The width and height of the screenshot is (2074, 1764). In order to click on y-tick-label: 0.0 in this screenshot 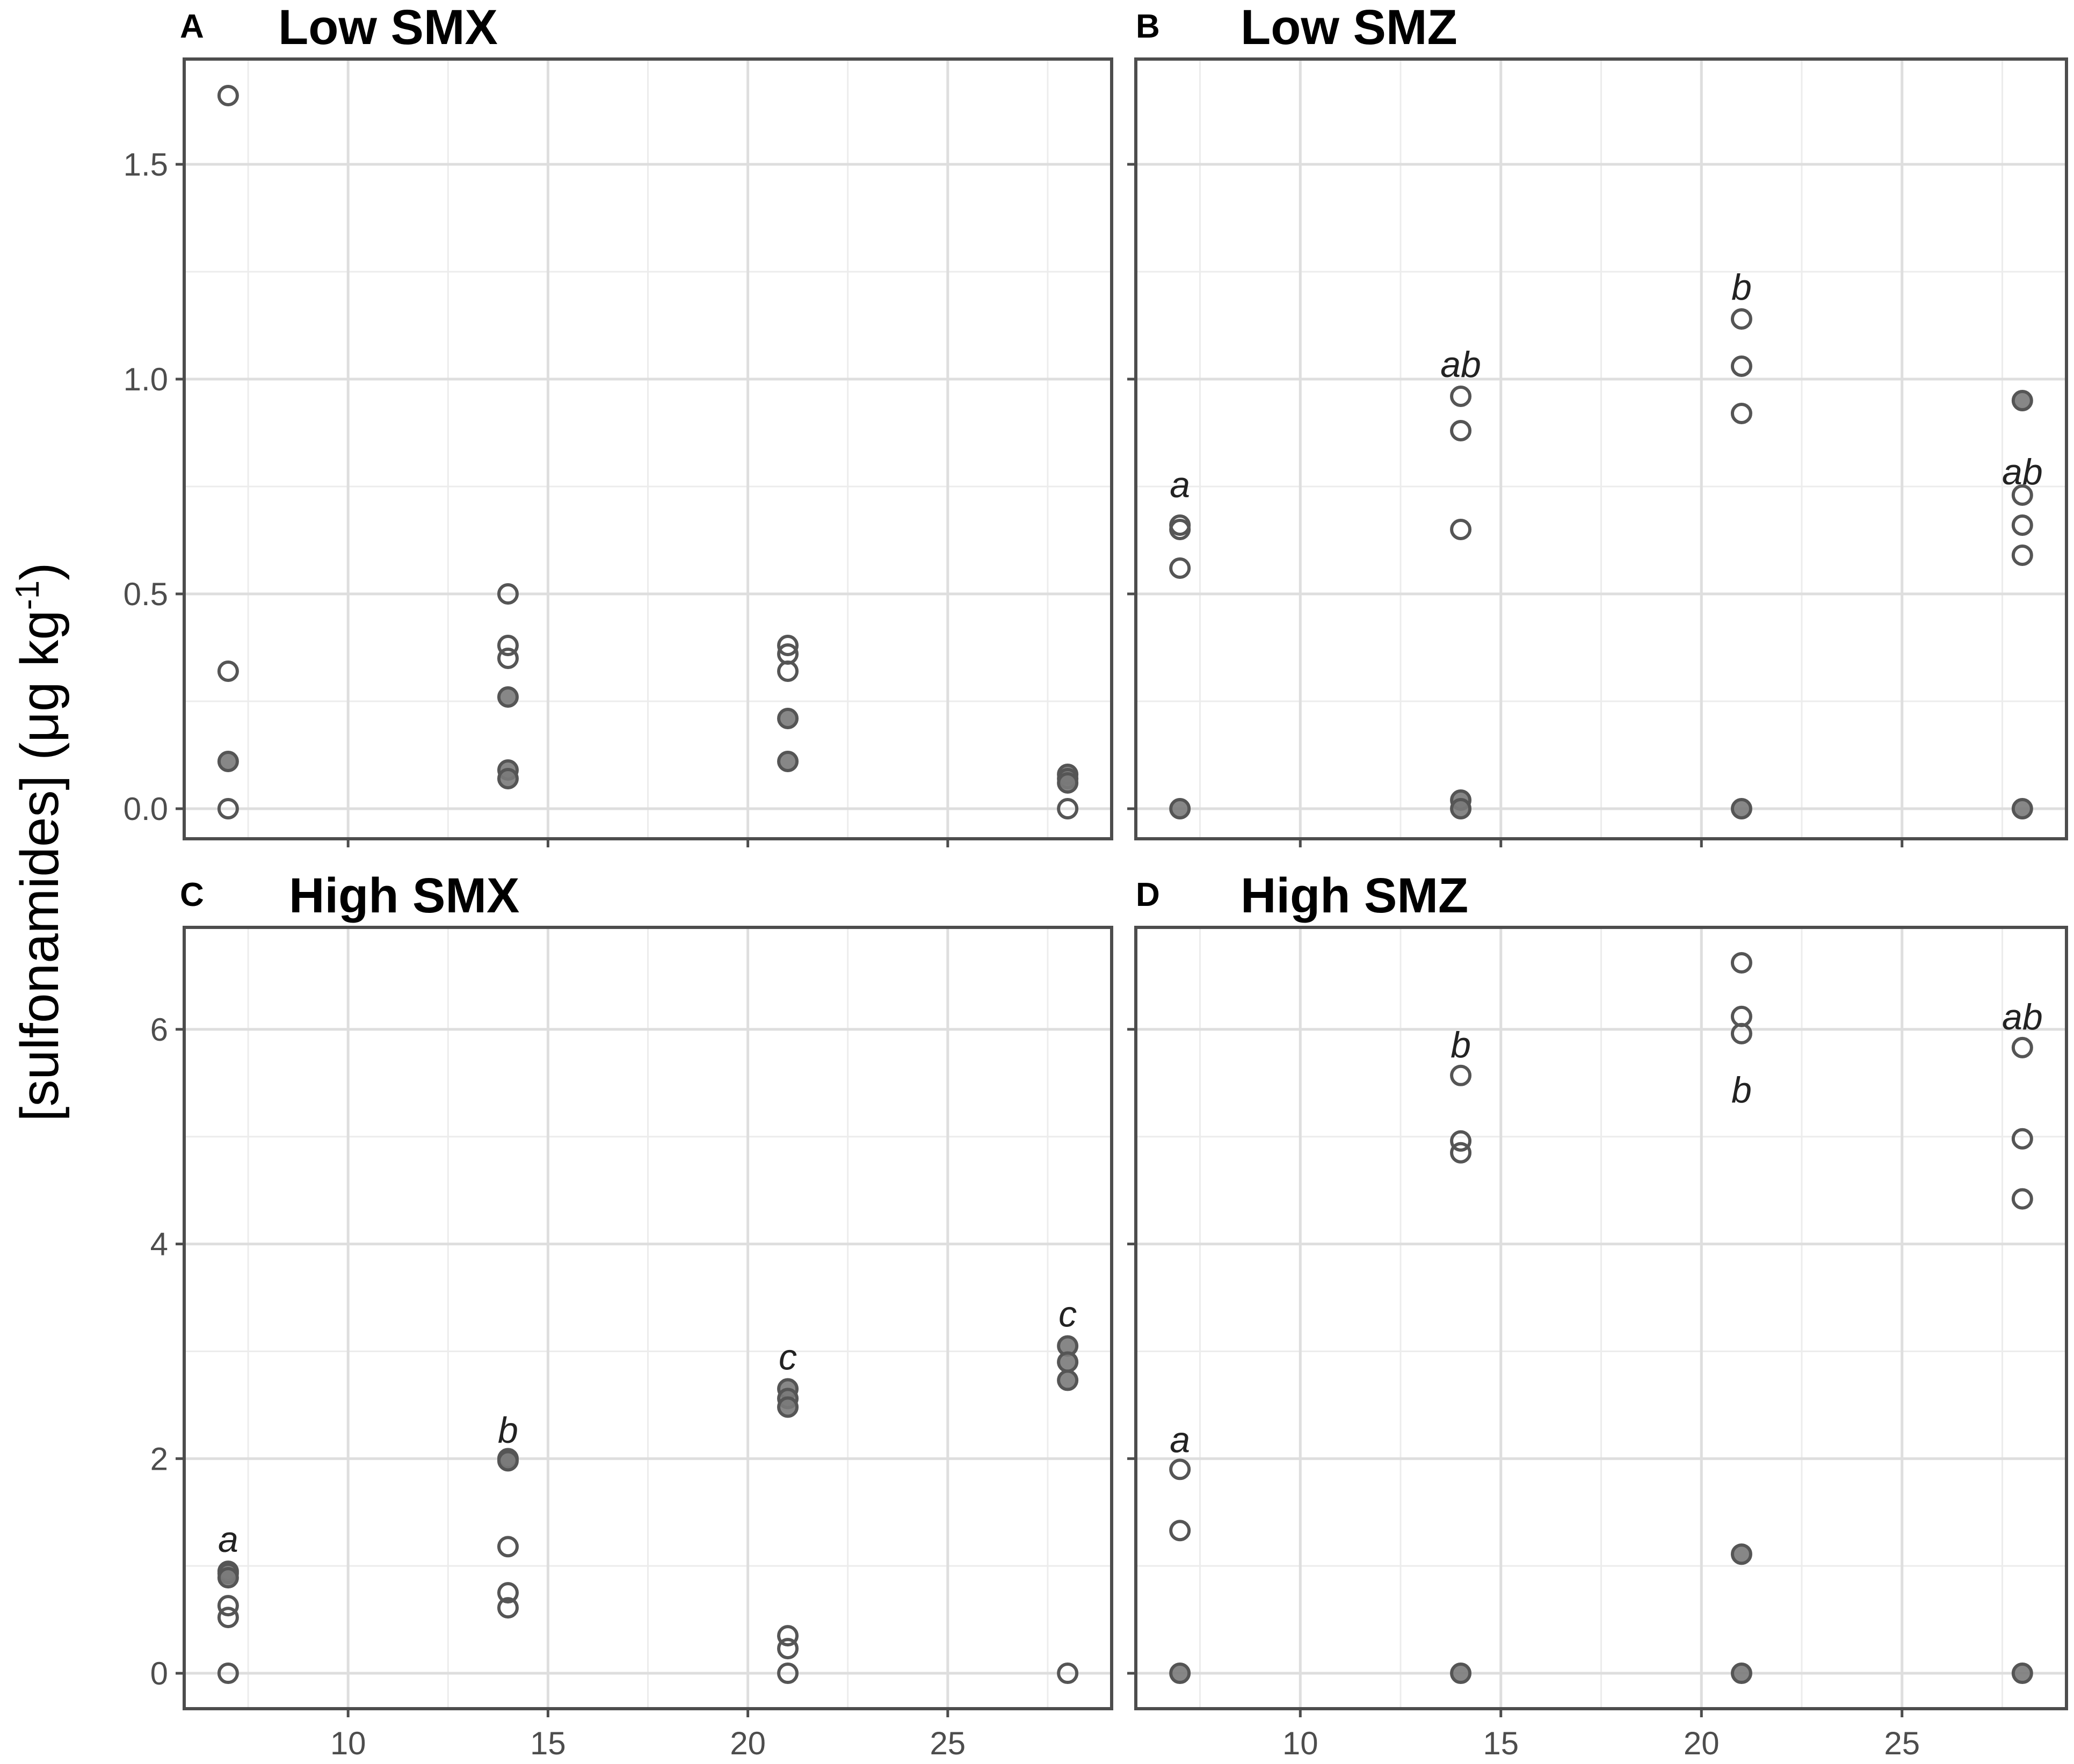, I will do `click(146, 809)`.